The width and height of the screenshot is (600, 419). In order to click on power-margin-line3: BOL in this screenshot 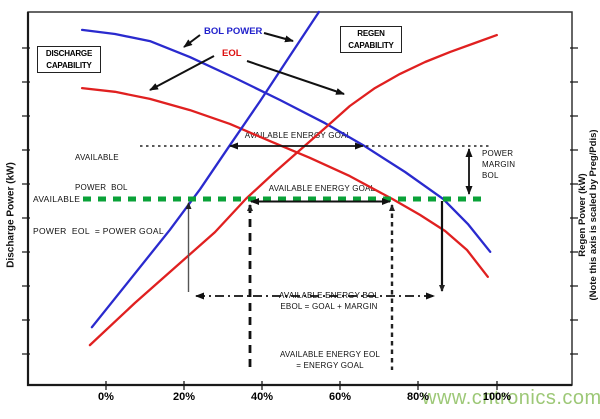, I will do `click(490, 175)`.